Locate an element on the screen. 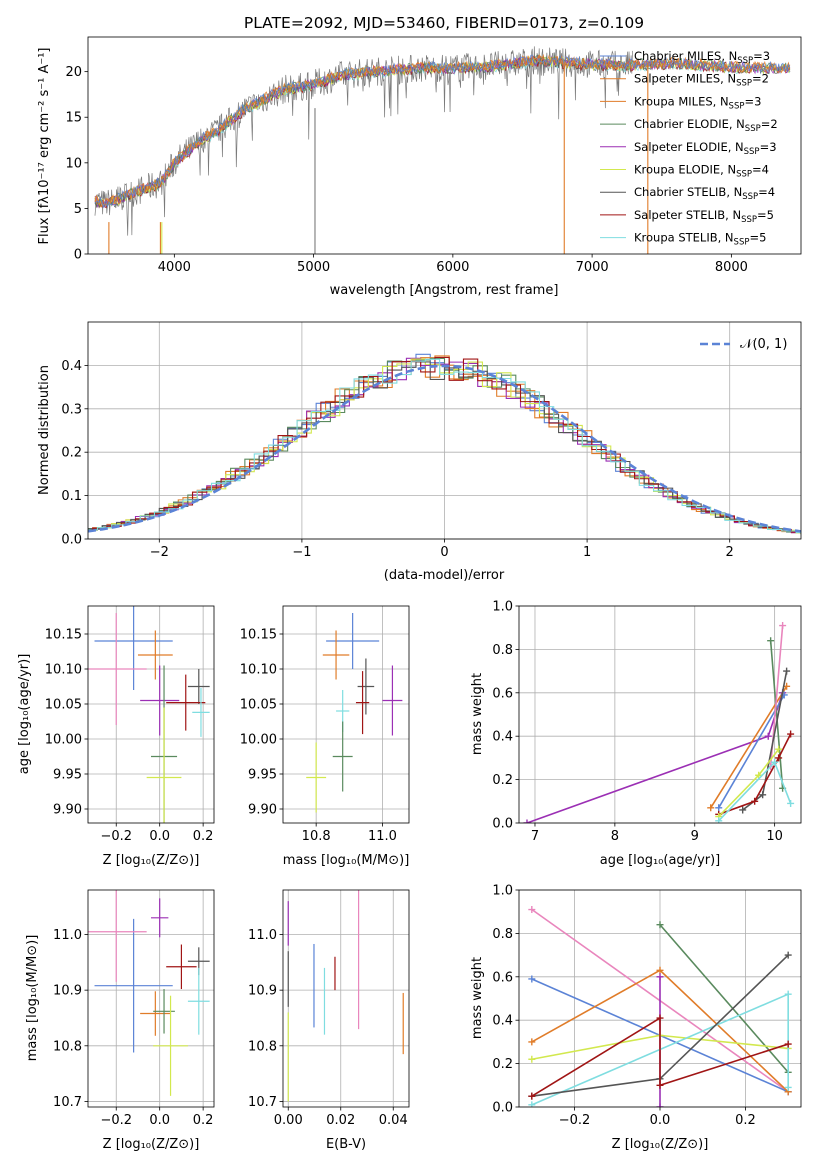  legend-label: Kroupa ELODIE, NSSP=4 is located at coordinates (701, 171).